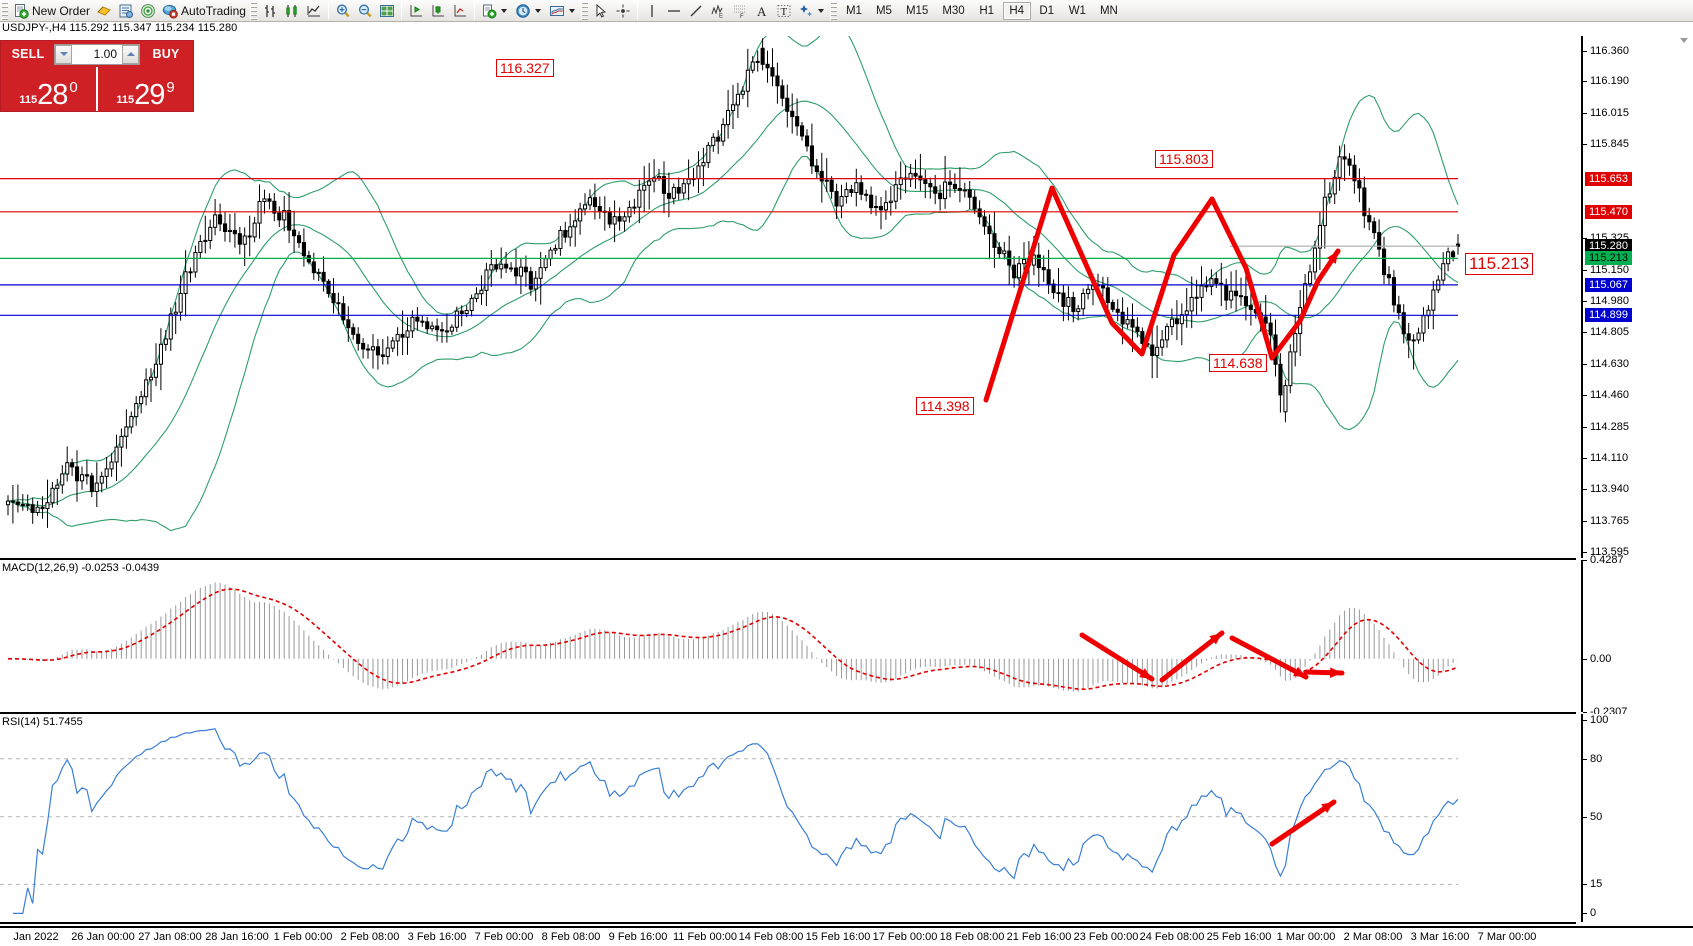  I want to click on text-label-button: T, so click(784, 11).